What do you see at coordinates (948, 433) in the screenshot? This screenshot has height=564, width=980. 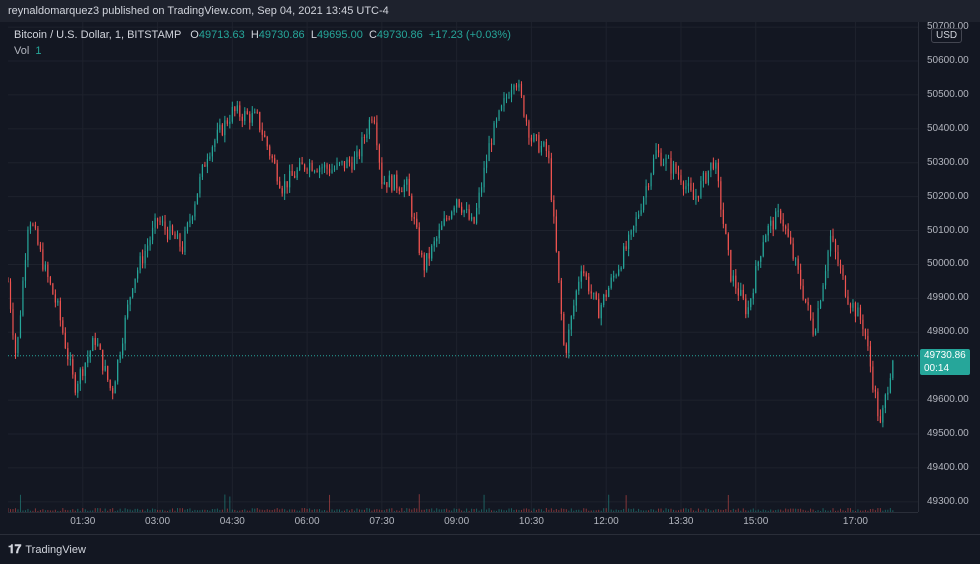 I see `price-tick-label: 49500.00` at bounding box center [948, 433].